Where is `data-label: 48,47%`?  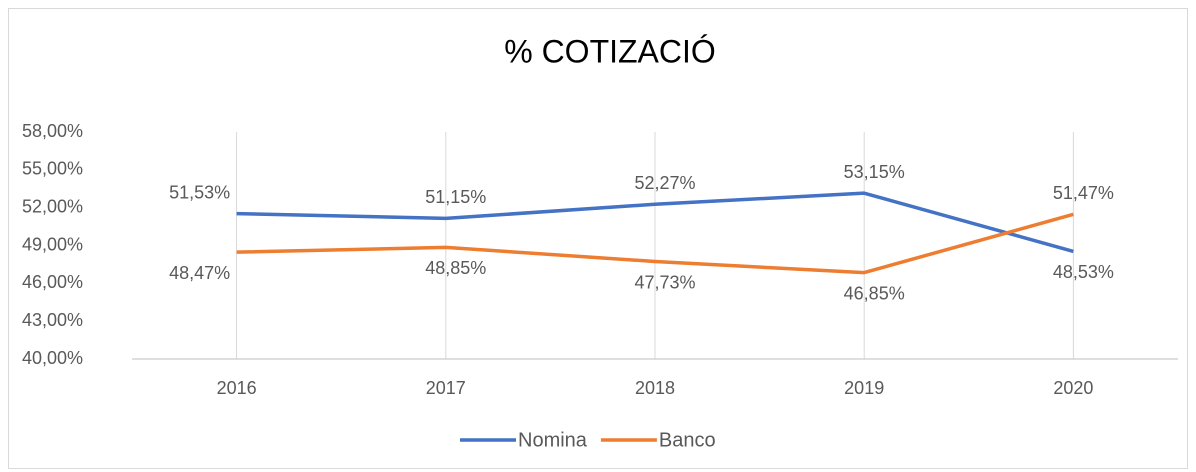 data-label: 48,47% is located at coordinates (199, 273).